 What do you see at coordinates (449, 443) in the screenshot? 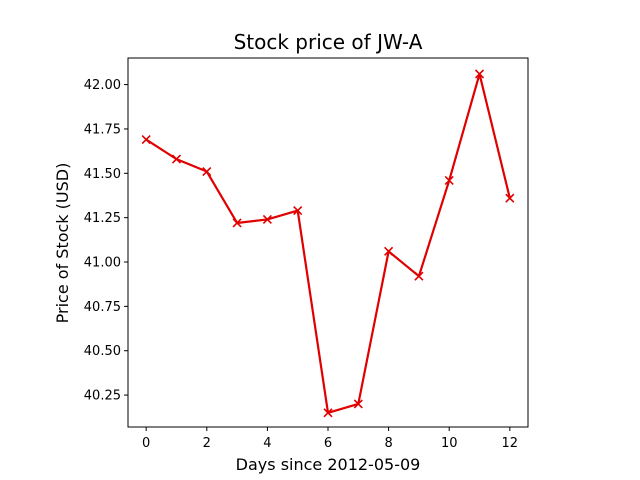
I see `x-tick-label: 10` at bounding box center [449, 443].